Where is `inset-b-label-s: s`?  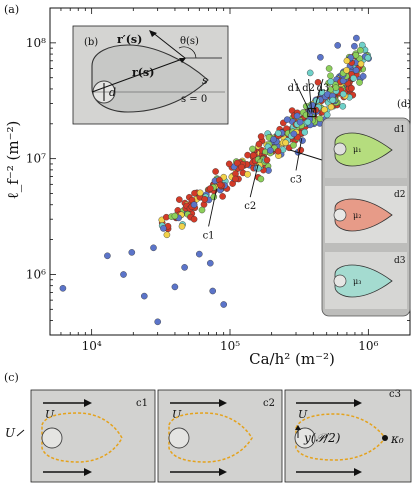 inset-b-label-s: s is located at coordinates (205, 80).